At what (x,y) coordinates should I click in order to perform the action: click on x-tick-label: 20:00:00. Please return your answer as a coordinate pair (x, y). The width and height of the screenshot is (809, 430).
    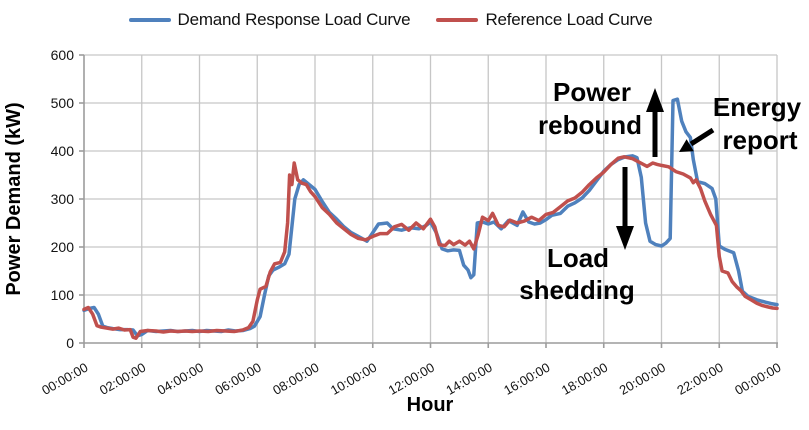
    Looking at the image, I should click on (642, 379).